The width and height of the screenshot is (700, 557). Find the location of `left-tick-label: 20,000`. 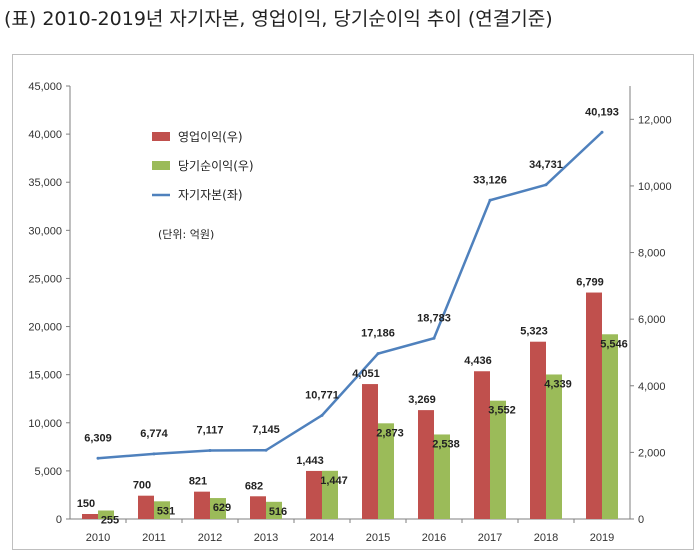

left-tick-label: 20,000 is located at coordinates (45, 328).